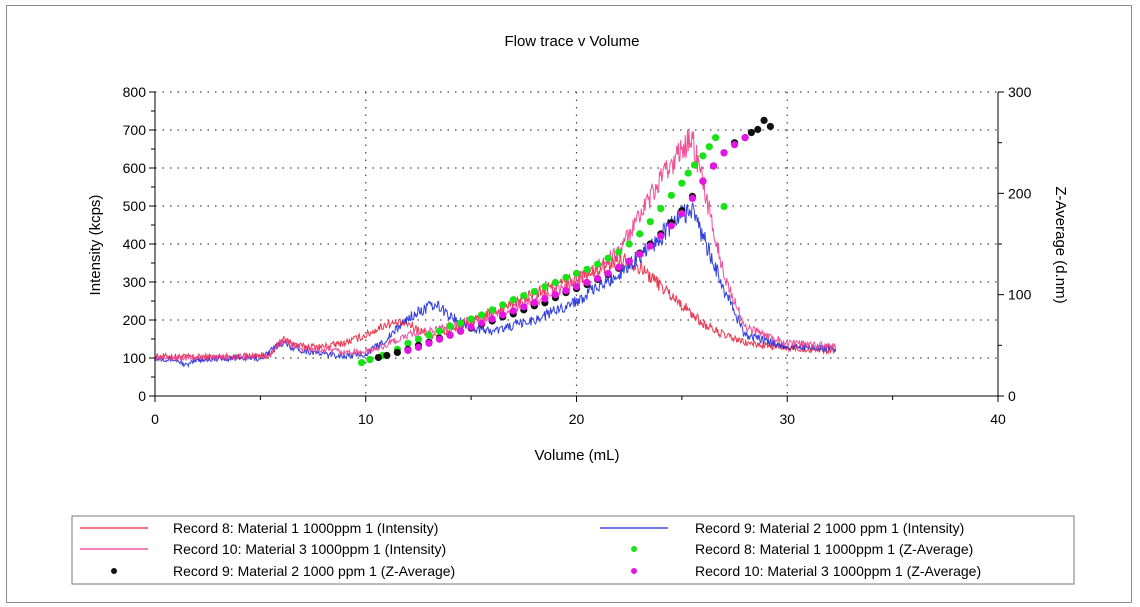  What do you see at coordinates (135, 358) in the screenshot?
I see `y-left-tick-label: 100` at bounding box center [135, 358].